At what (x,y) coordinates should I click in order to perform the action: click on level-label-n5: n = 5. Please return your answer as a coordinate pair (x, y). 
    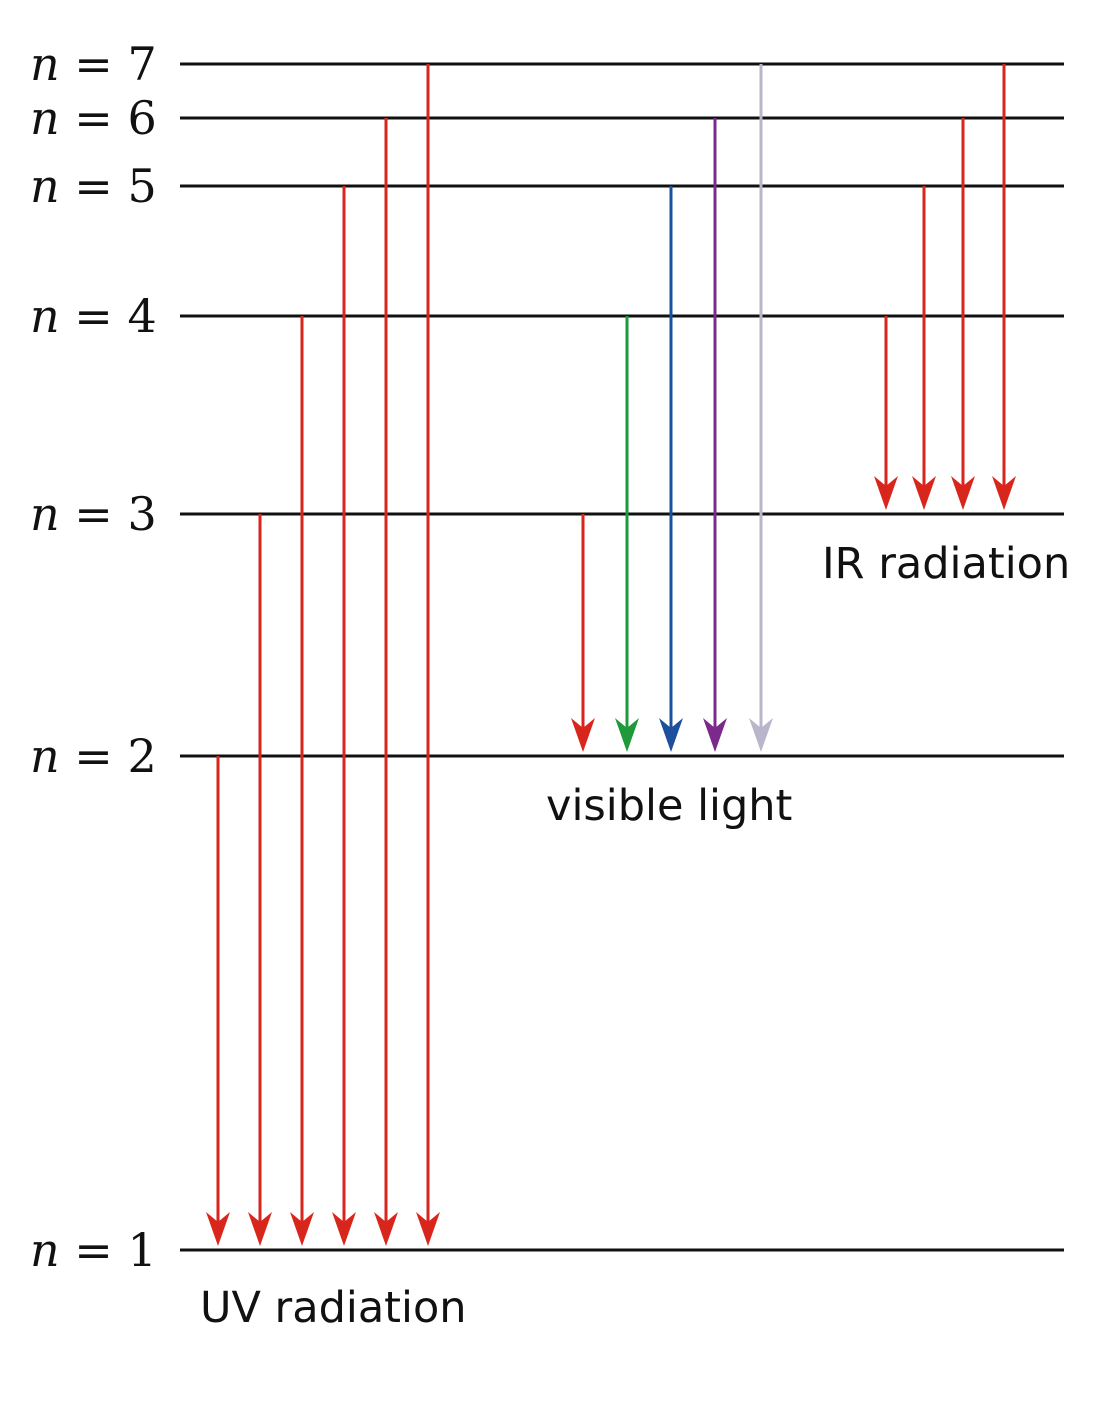
    Looking at the image, I should click on (93, 186).